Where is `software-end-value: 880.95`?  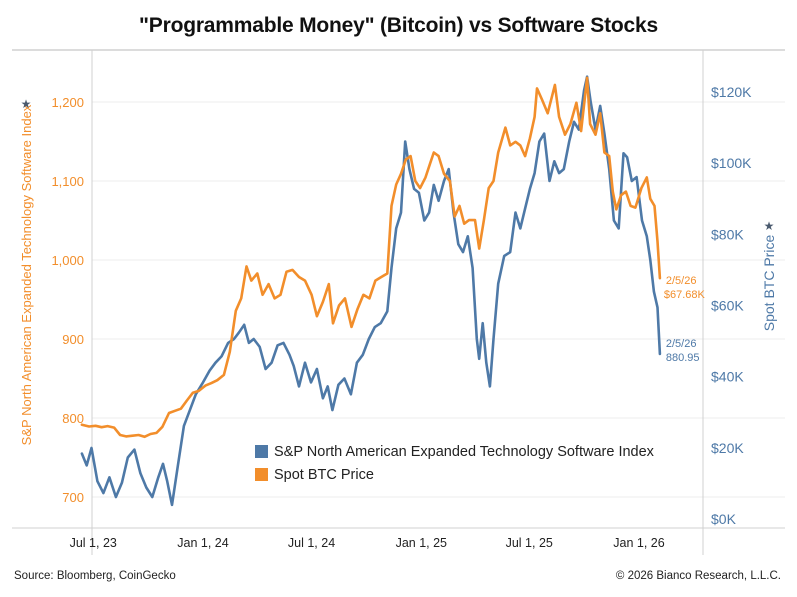 software-end-value: 880.95 is located at coordinates (683, 358).